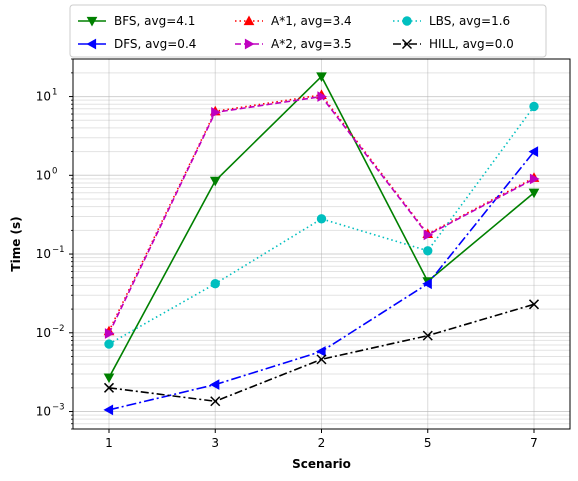 This screenshot has height=481, width=578. Describe the element at coordinates (311, 21) in the screenshot. I see `legend-label: A*1, avg=3.4` at that location.